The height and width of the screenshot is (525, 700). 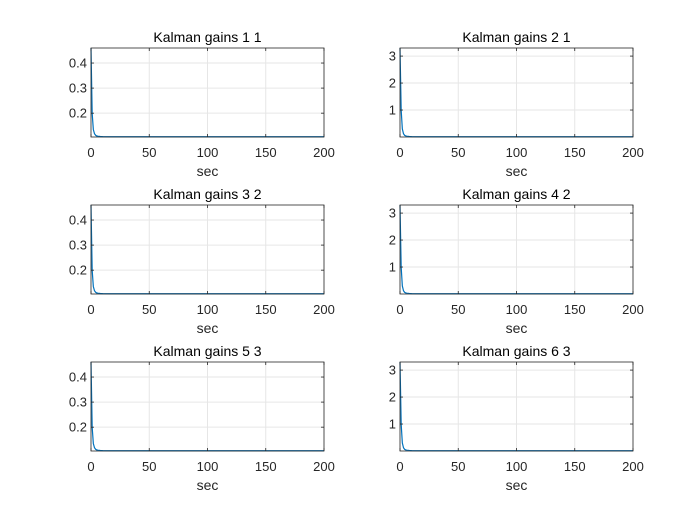 I want to click on subplot-3: 0 50 100 150 200 0.2 0.3 0.4 Kalman gains 3 2 sec, so click(x=202, y=261).